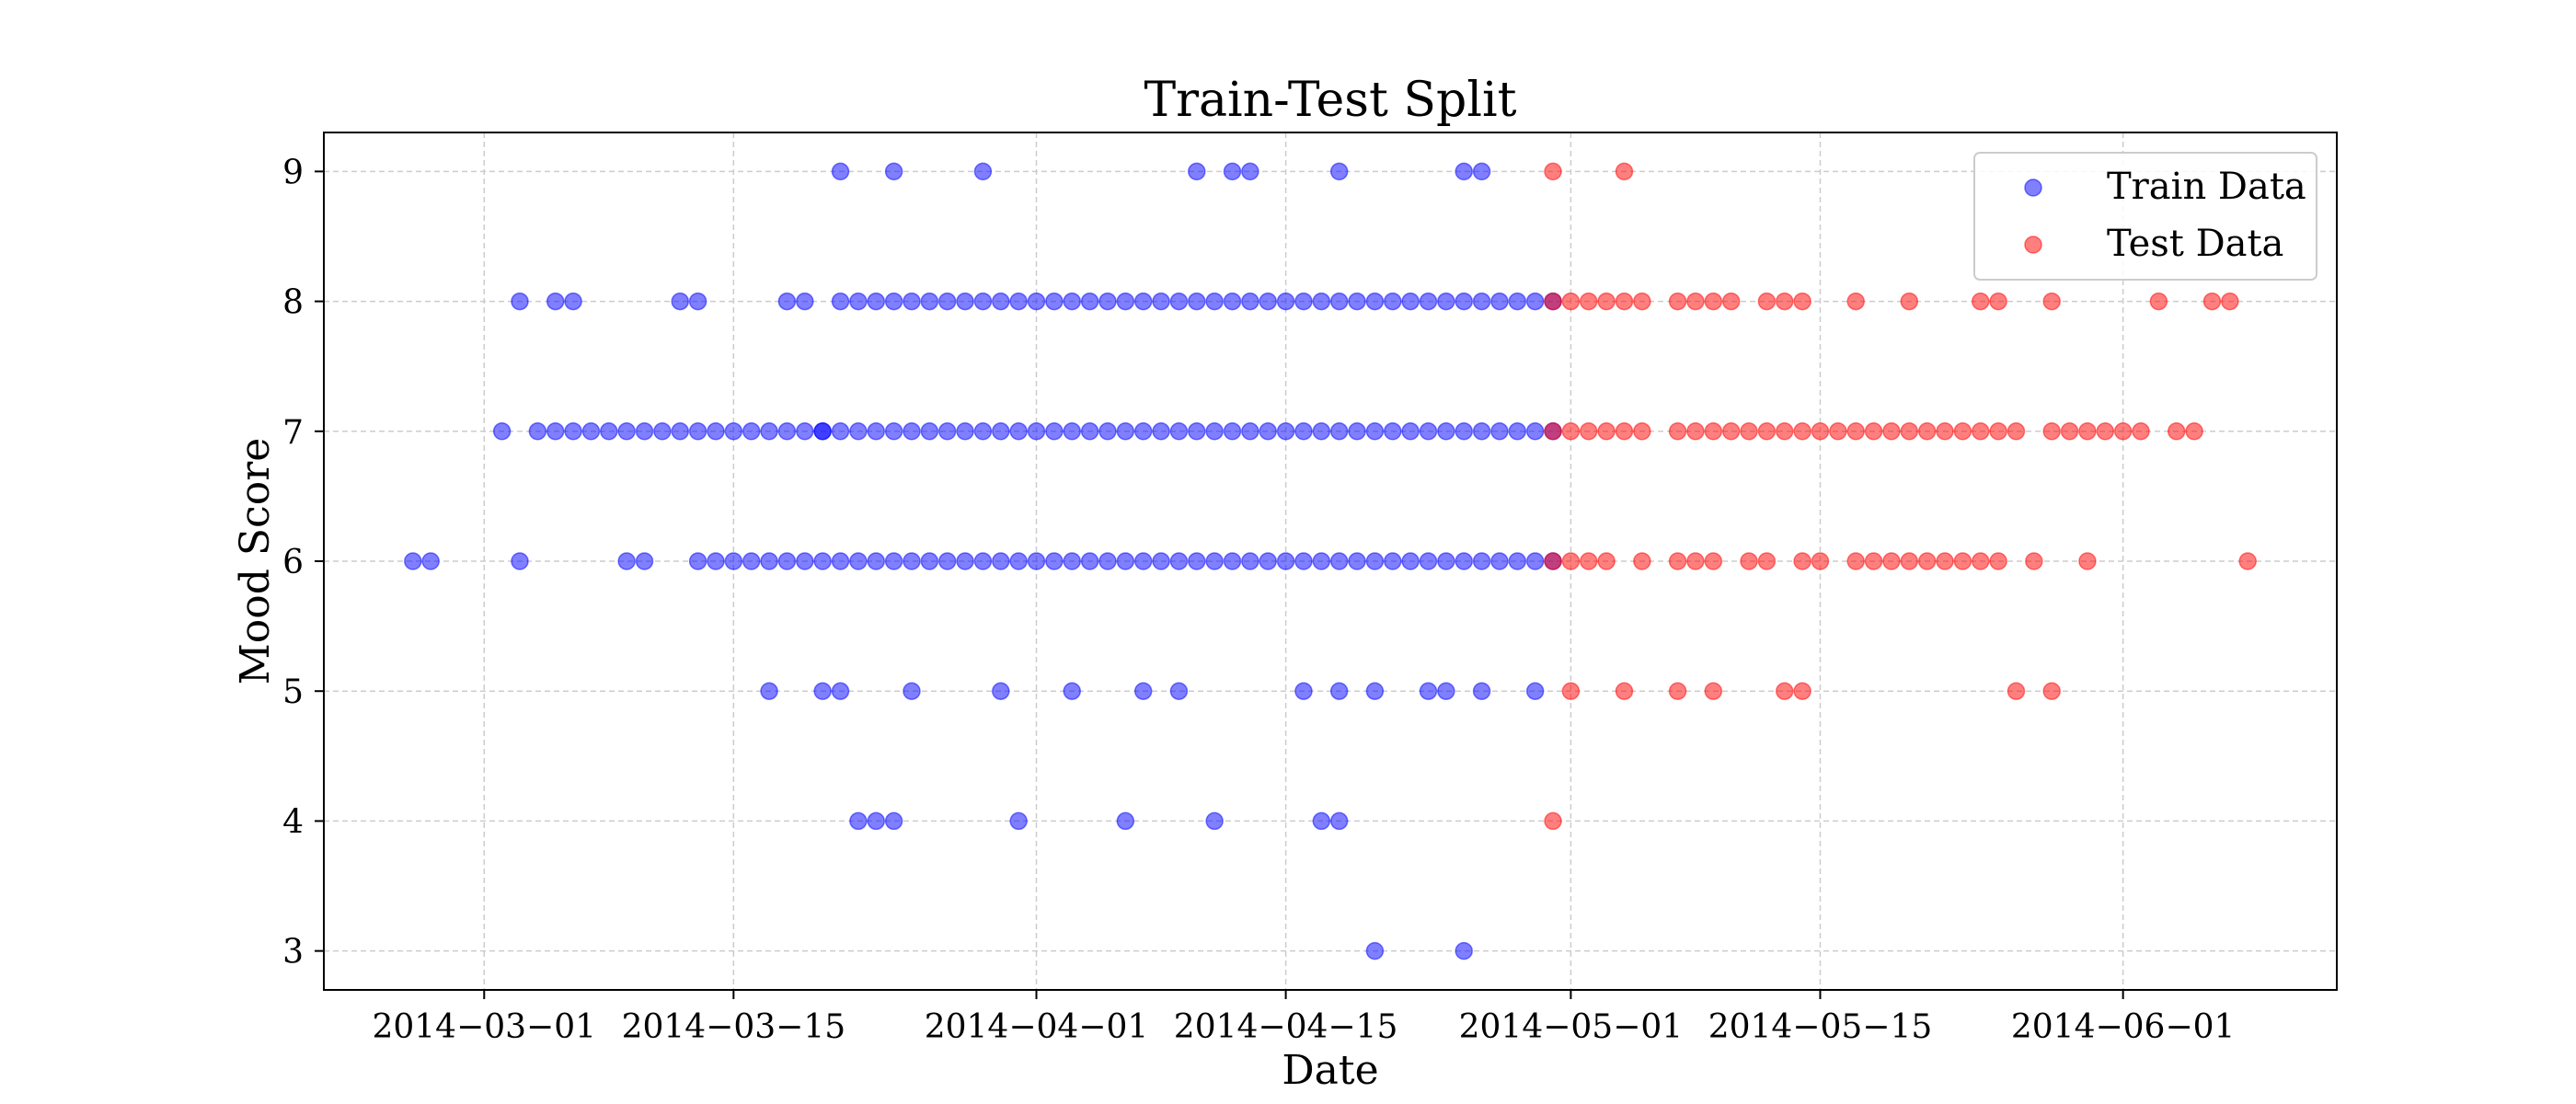  What do you see at coordinates (2033, 187) in the screenshot?
I see `legend-marker-train` at bounding box center [2033, 187].